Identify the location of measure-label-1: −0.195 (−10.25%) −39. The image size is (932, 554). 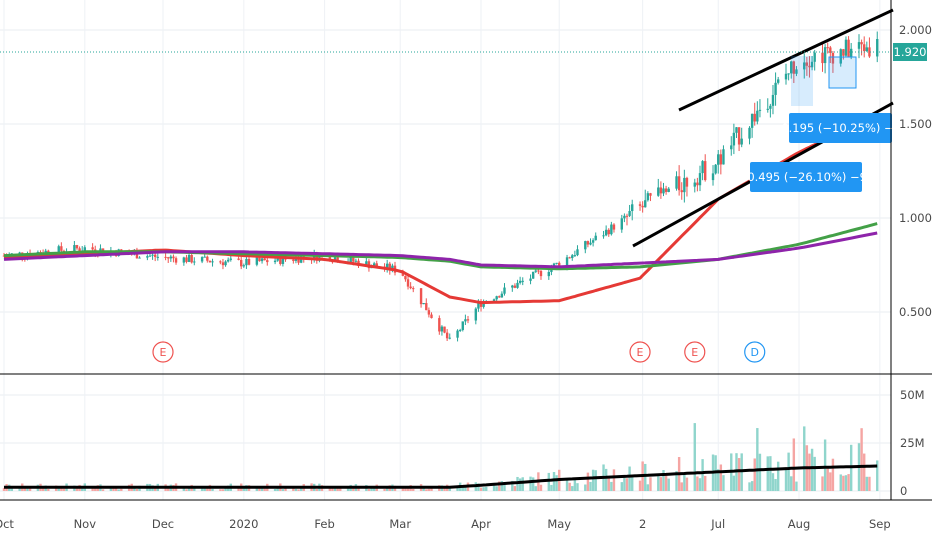
(840, 128).